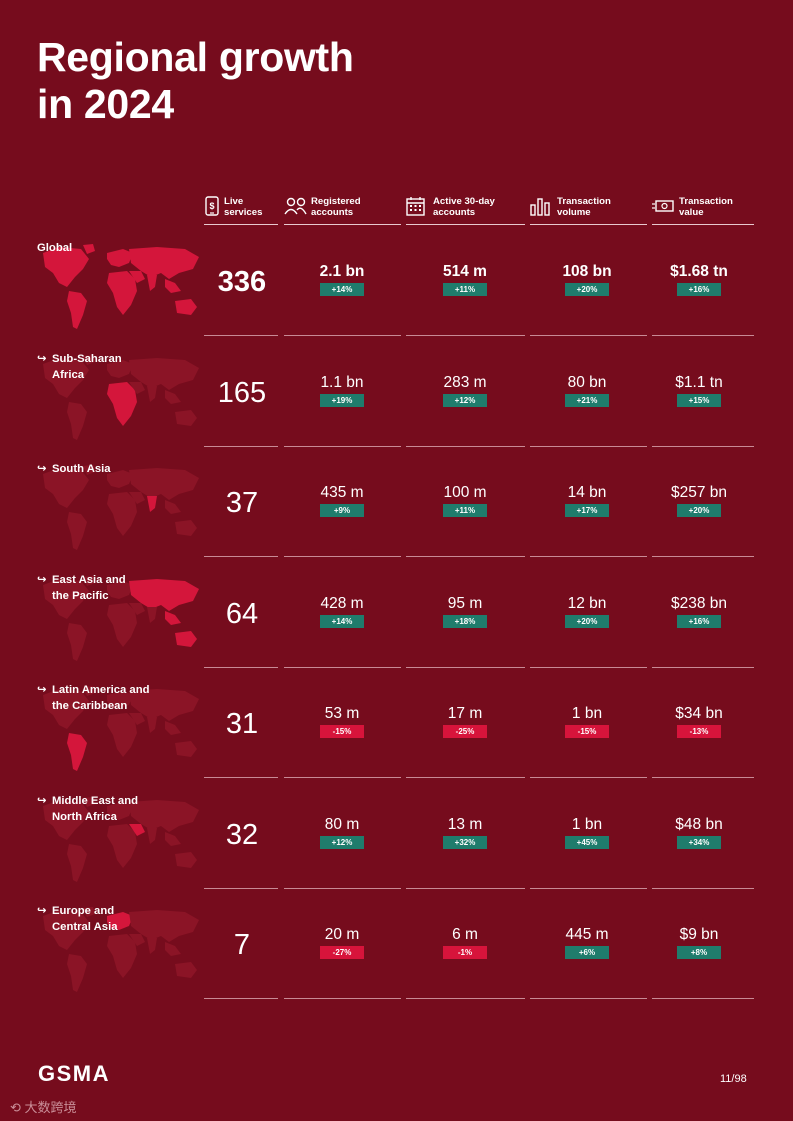 Image resolution: width=793 pixels, height=1121 pixels. I want to click on svg-text: GSMA, so click(74, 1073).